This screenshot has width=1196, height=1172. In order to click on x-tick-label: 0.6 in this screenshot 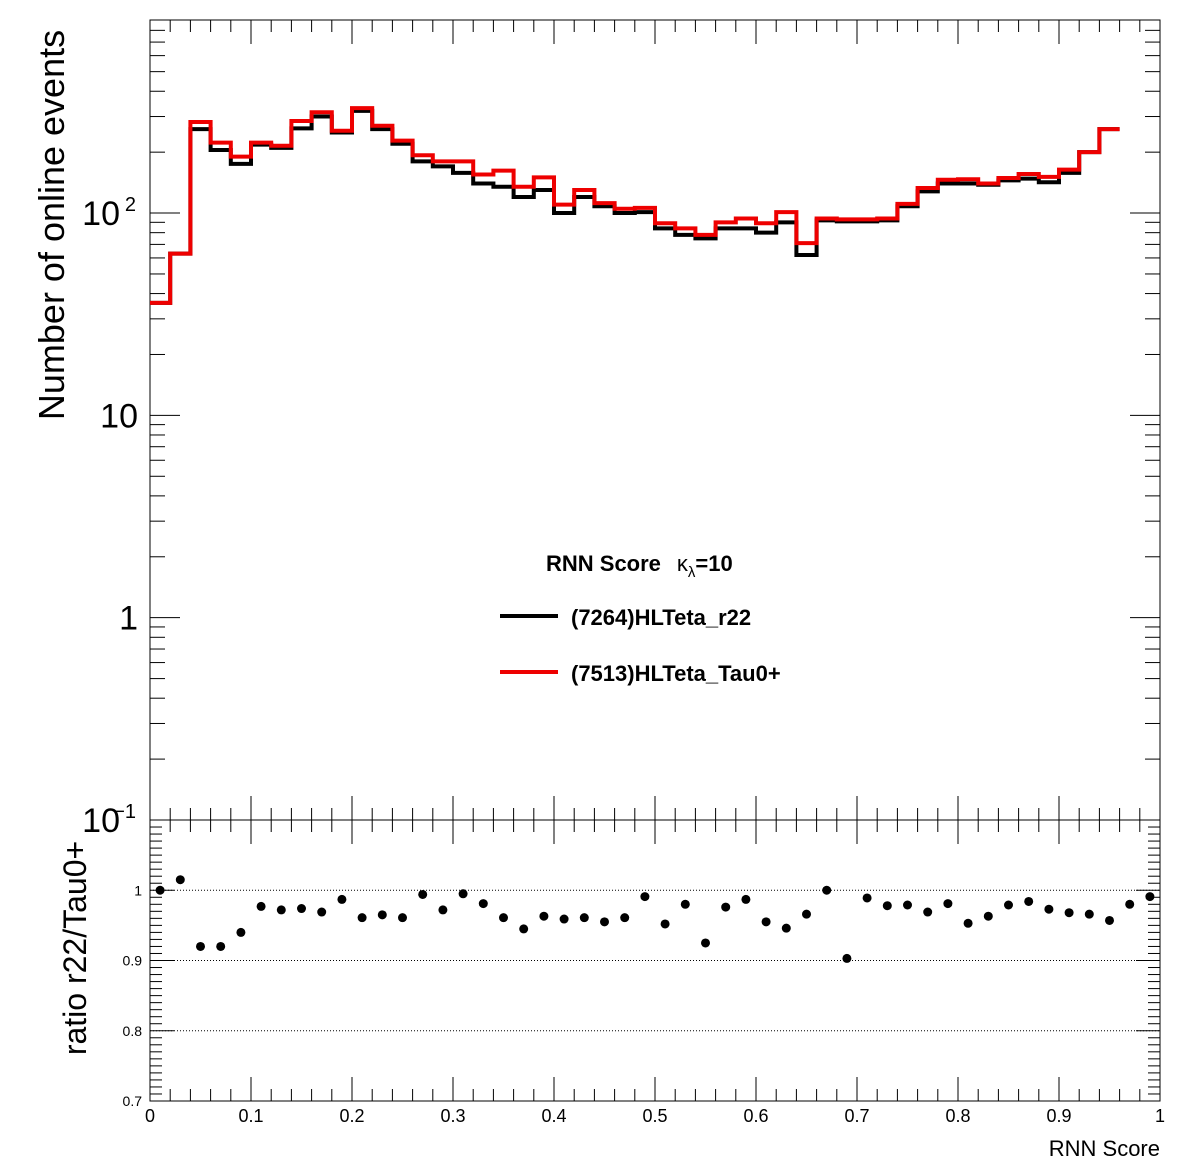, I will do `click(755, 1116)`.